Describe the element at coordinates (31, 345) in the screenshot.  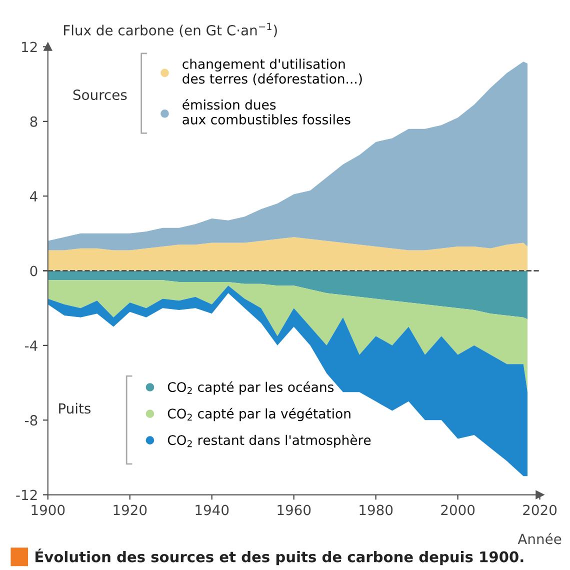
I see `y-tick-label: -4` at that location.